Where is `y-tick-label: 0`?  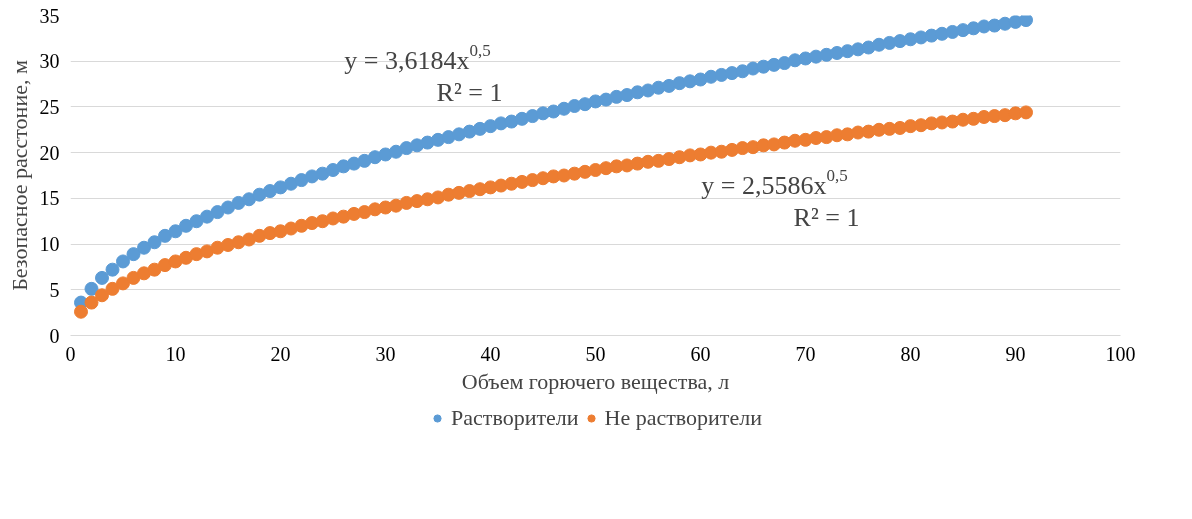
y-tick-label: 0 is located at coordinates (54, 335).